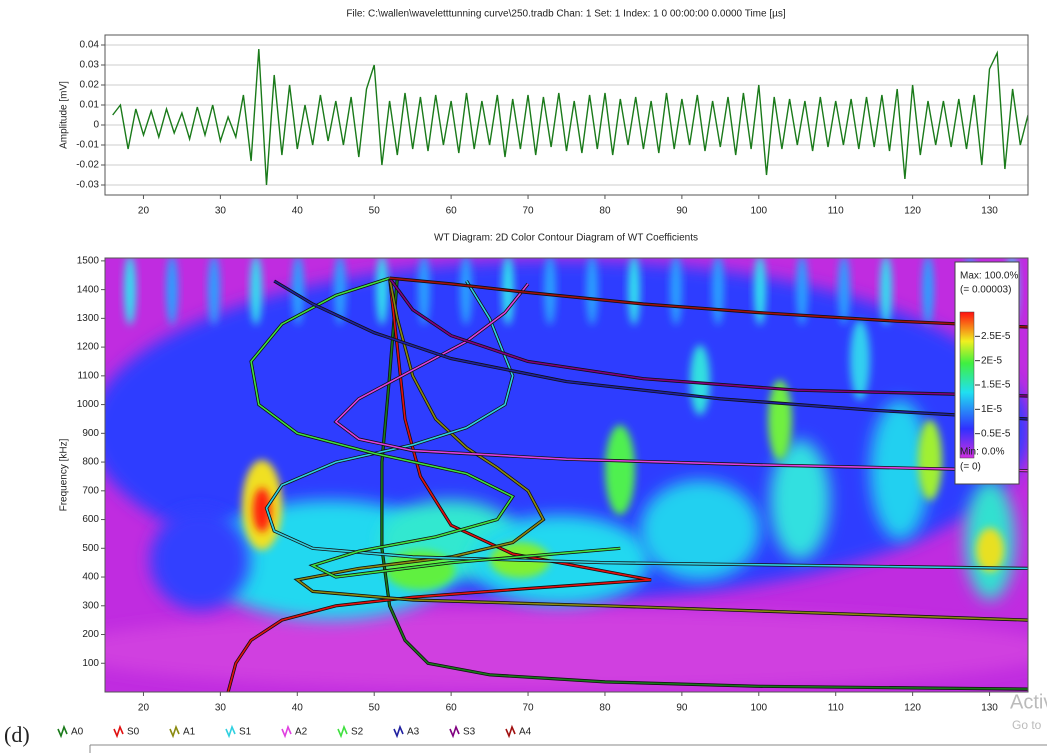 This screenshot has width=1047, height=753. Describe the element at coordinates (17, 734) in the screenshot. I see `figure-label: (d)` at that location.